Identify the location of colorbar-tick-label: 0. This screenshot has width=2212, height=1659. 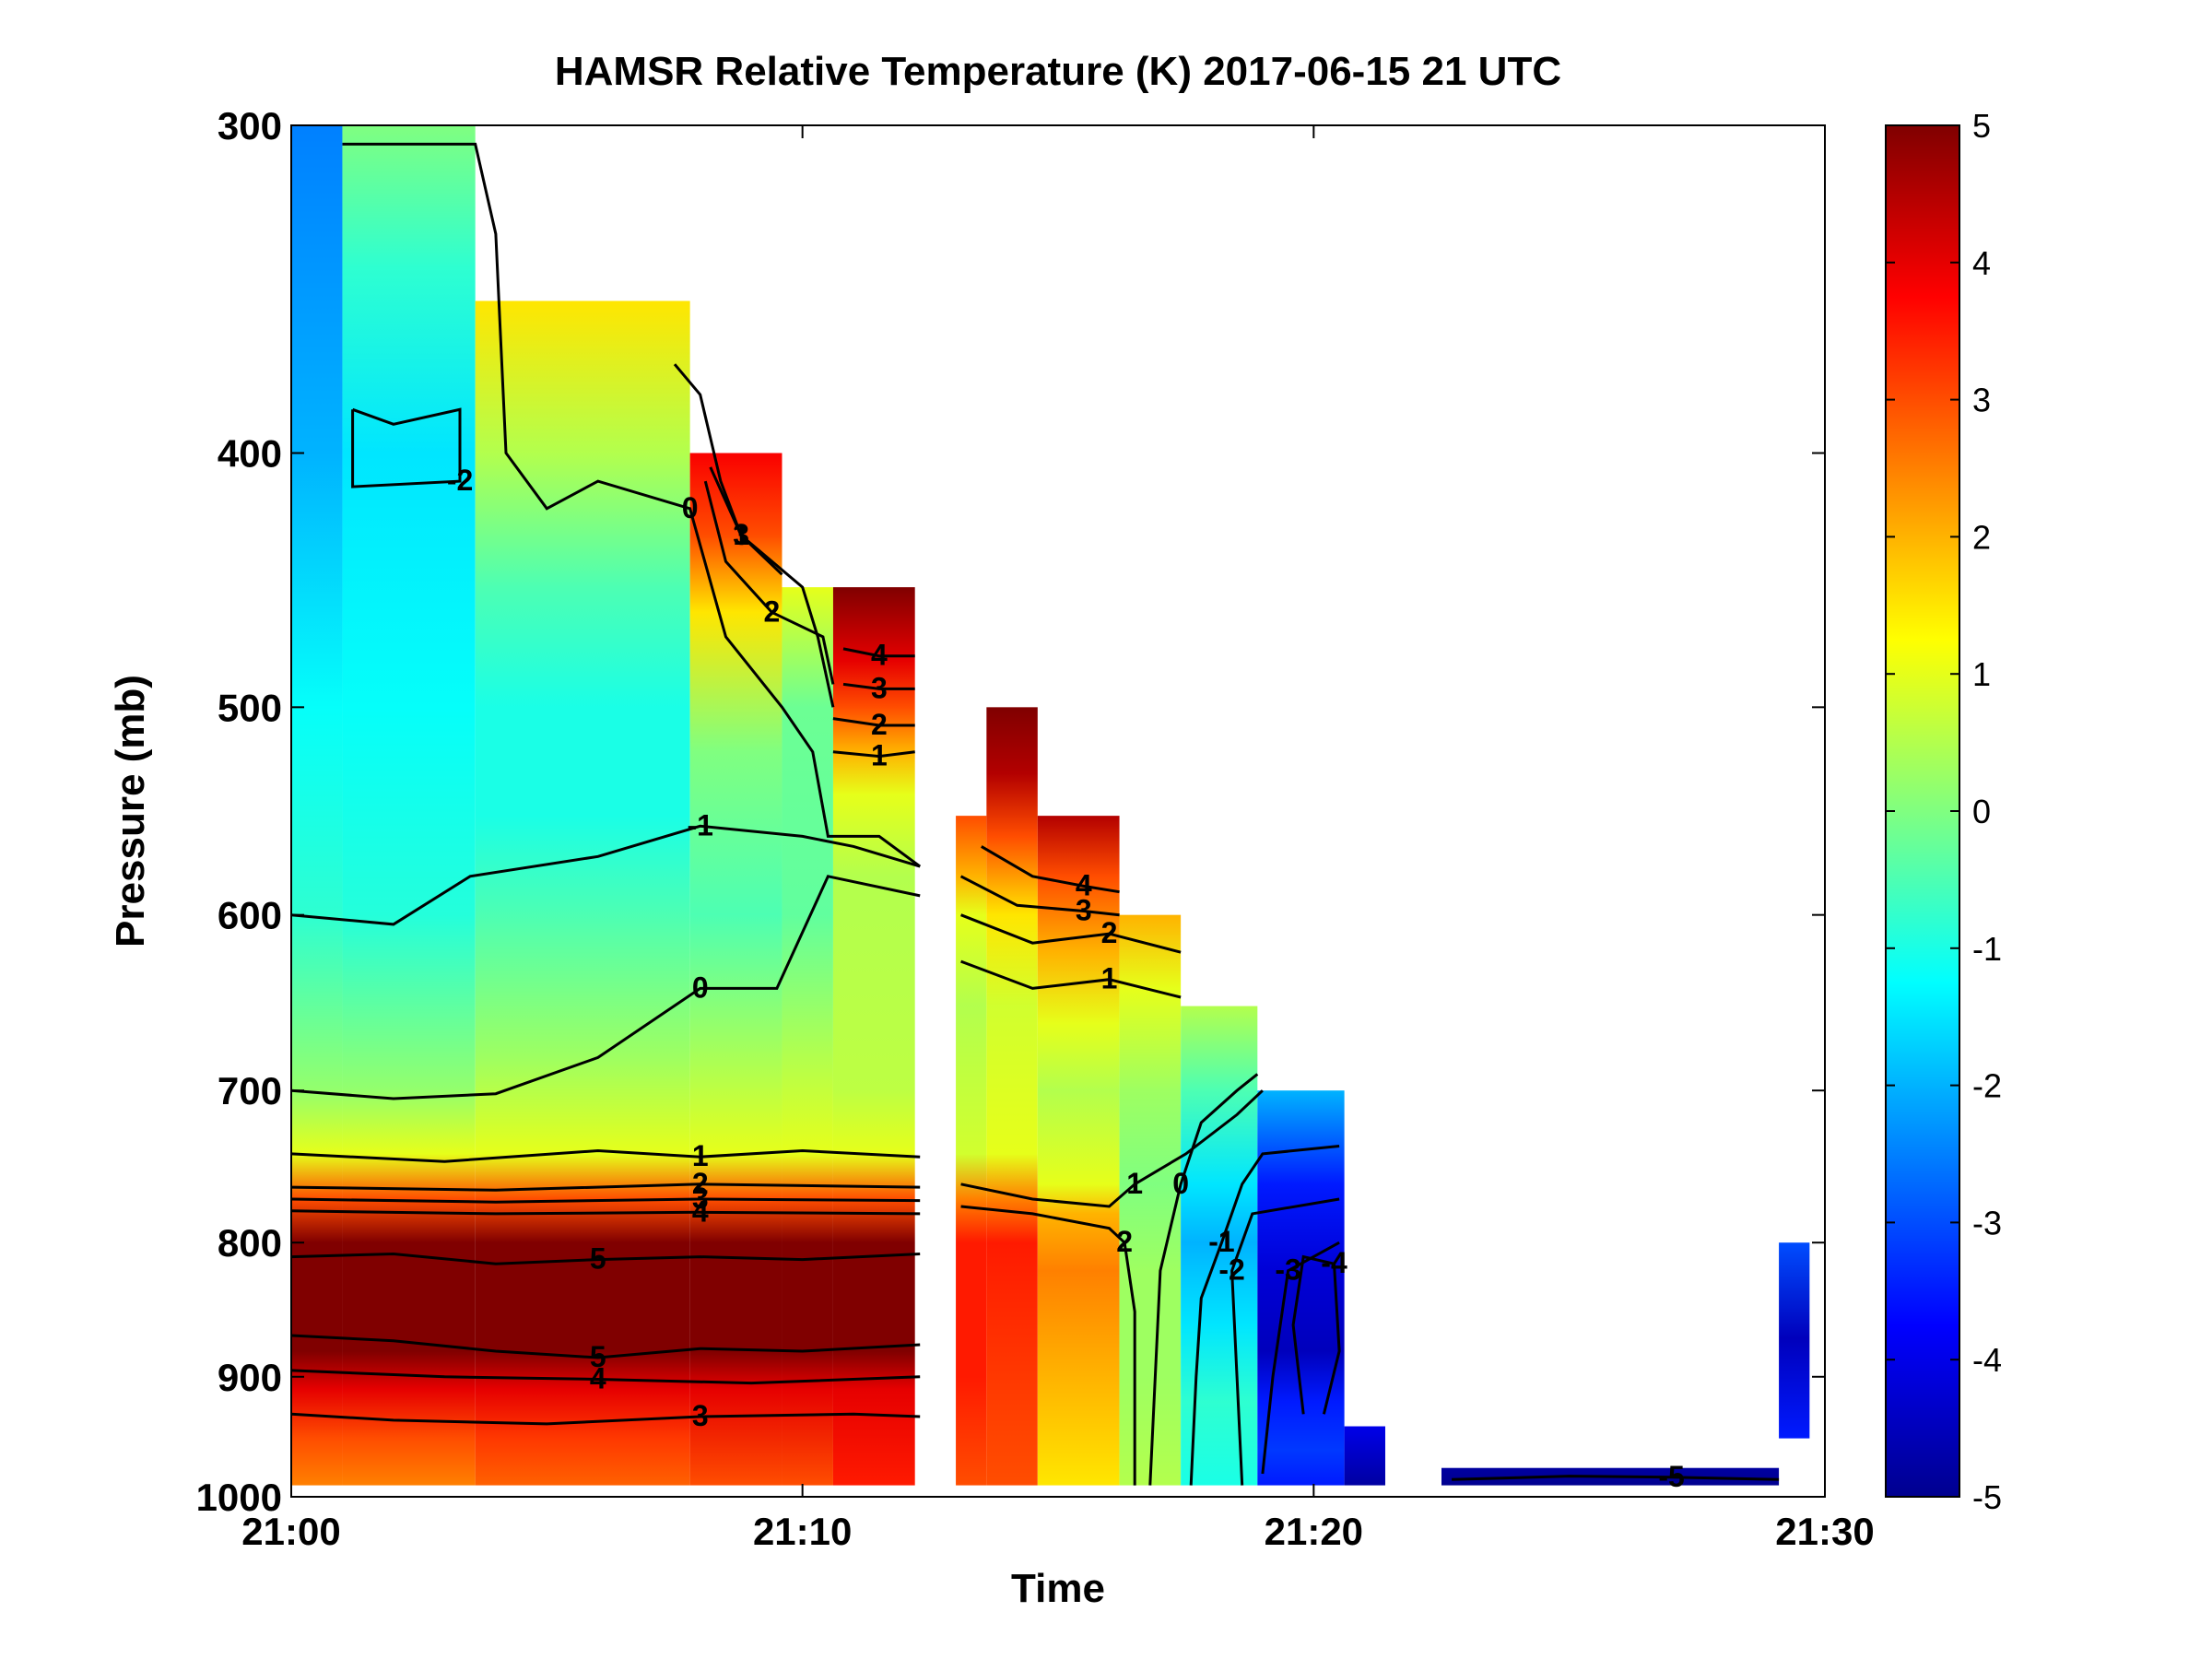
(1981, 811).